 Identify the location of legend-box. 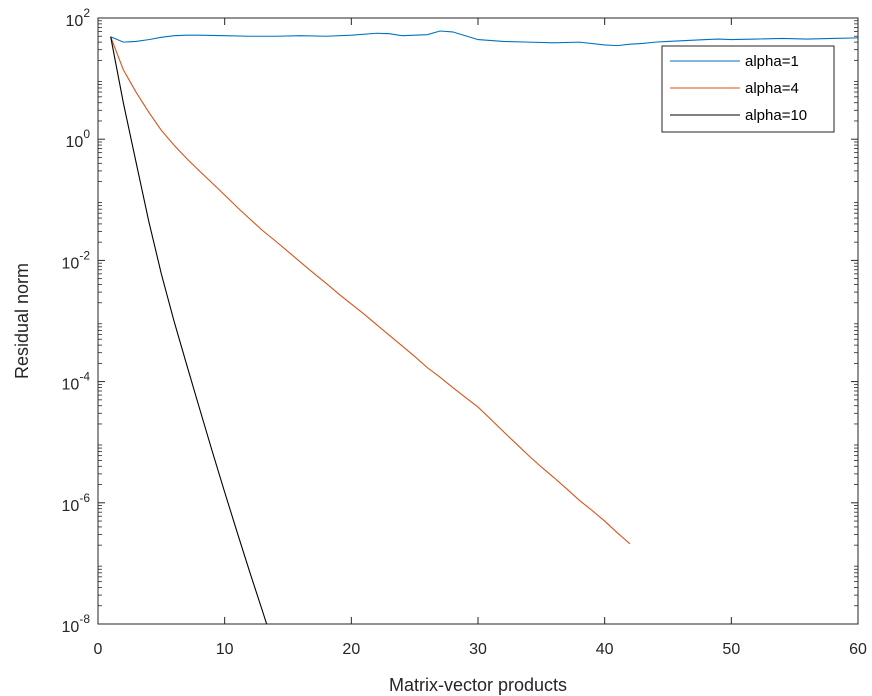
(748, 89).